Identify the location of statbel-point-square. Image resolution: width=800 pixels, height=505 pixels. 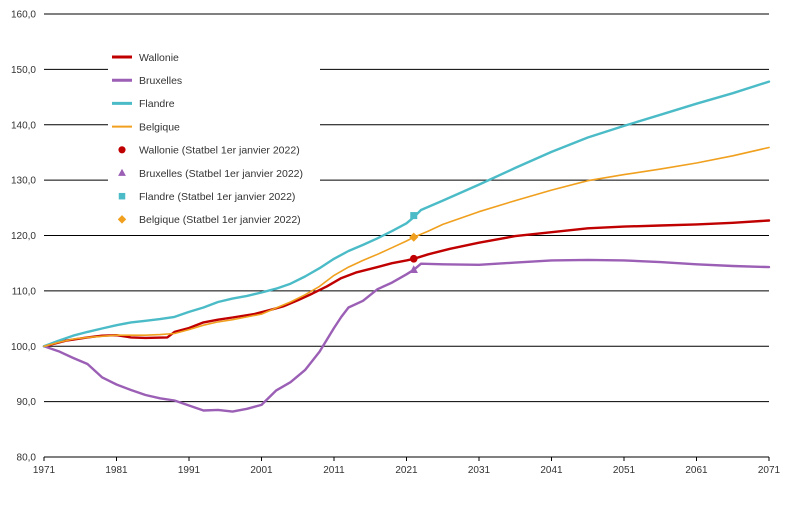
(414, 216).